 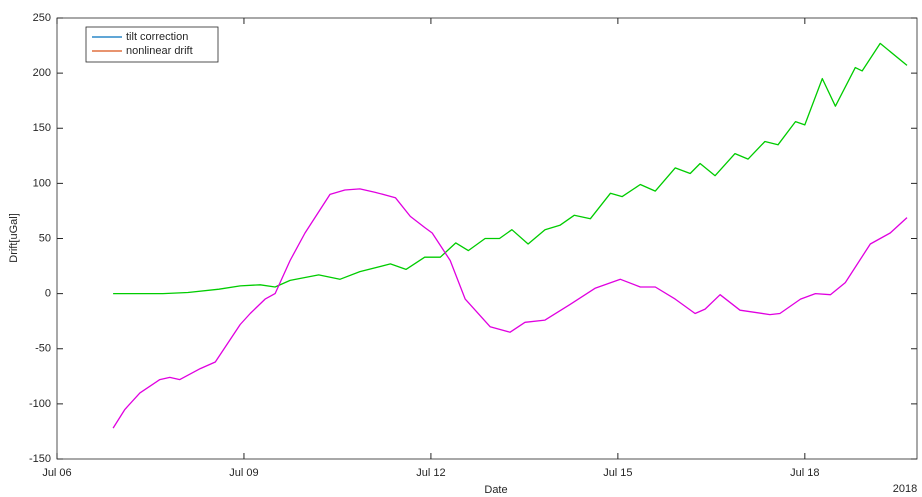 I want to click on y-axis-label: Drift[uGal], so click(x=14, y=238).